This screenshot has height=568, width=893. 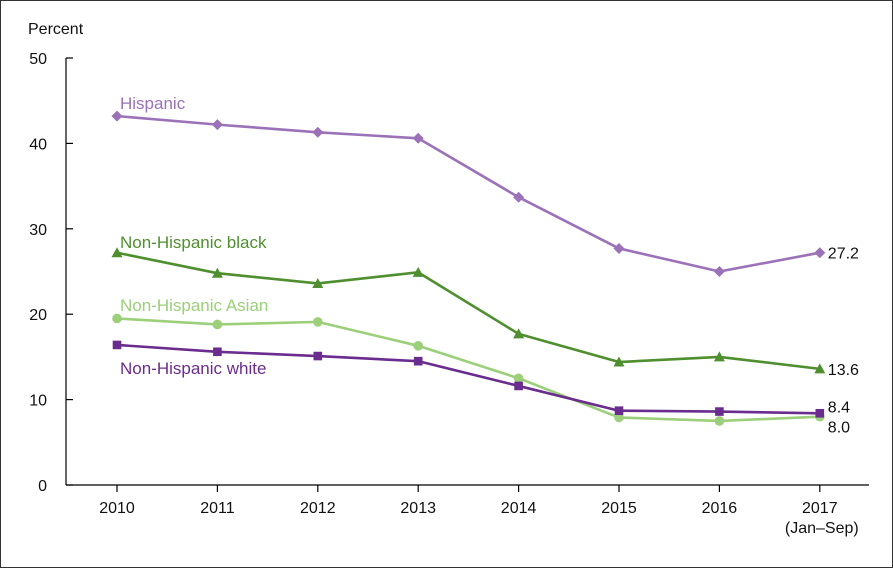 What do you see at coordinates (38, 144) in the screenshot?
I see `y-tick-label: 40` at bounding box center [38, 144].